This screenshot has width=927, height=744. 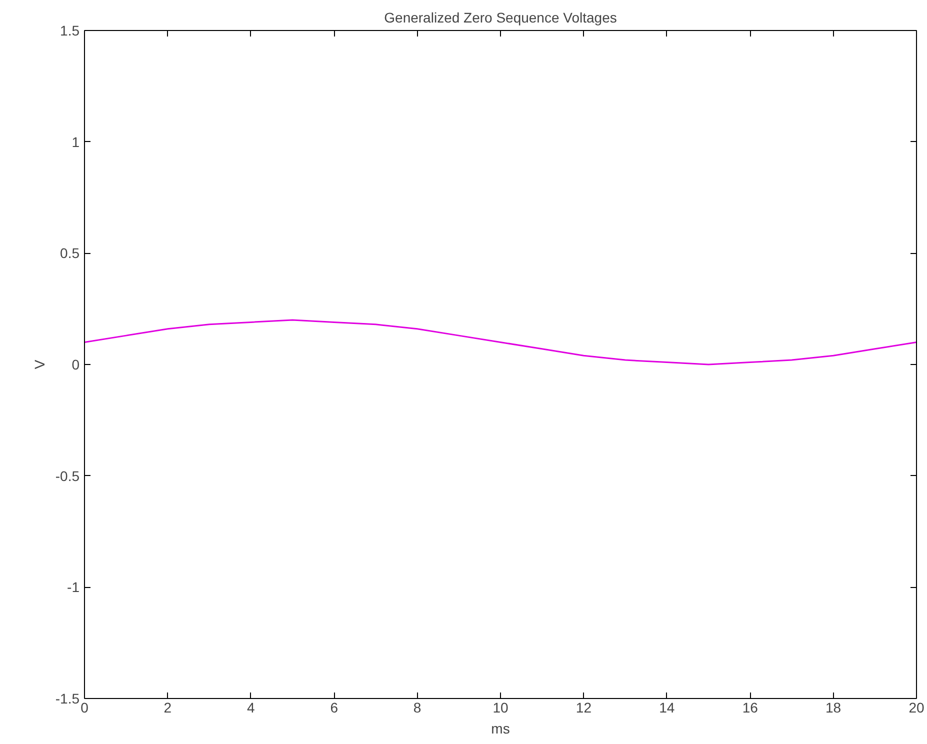 What do you see at coordinates (76, 364) in the screenshot?
I see `y-tick-label: 0` at bounding box center [76, 364].